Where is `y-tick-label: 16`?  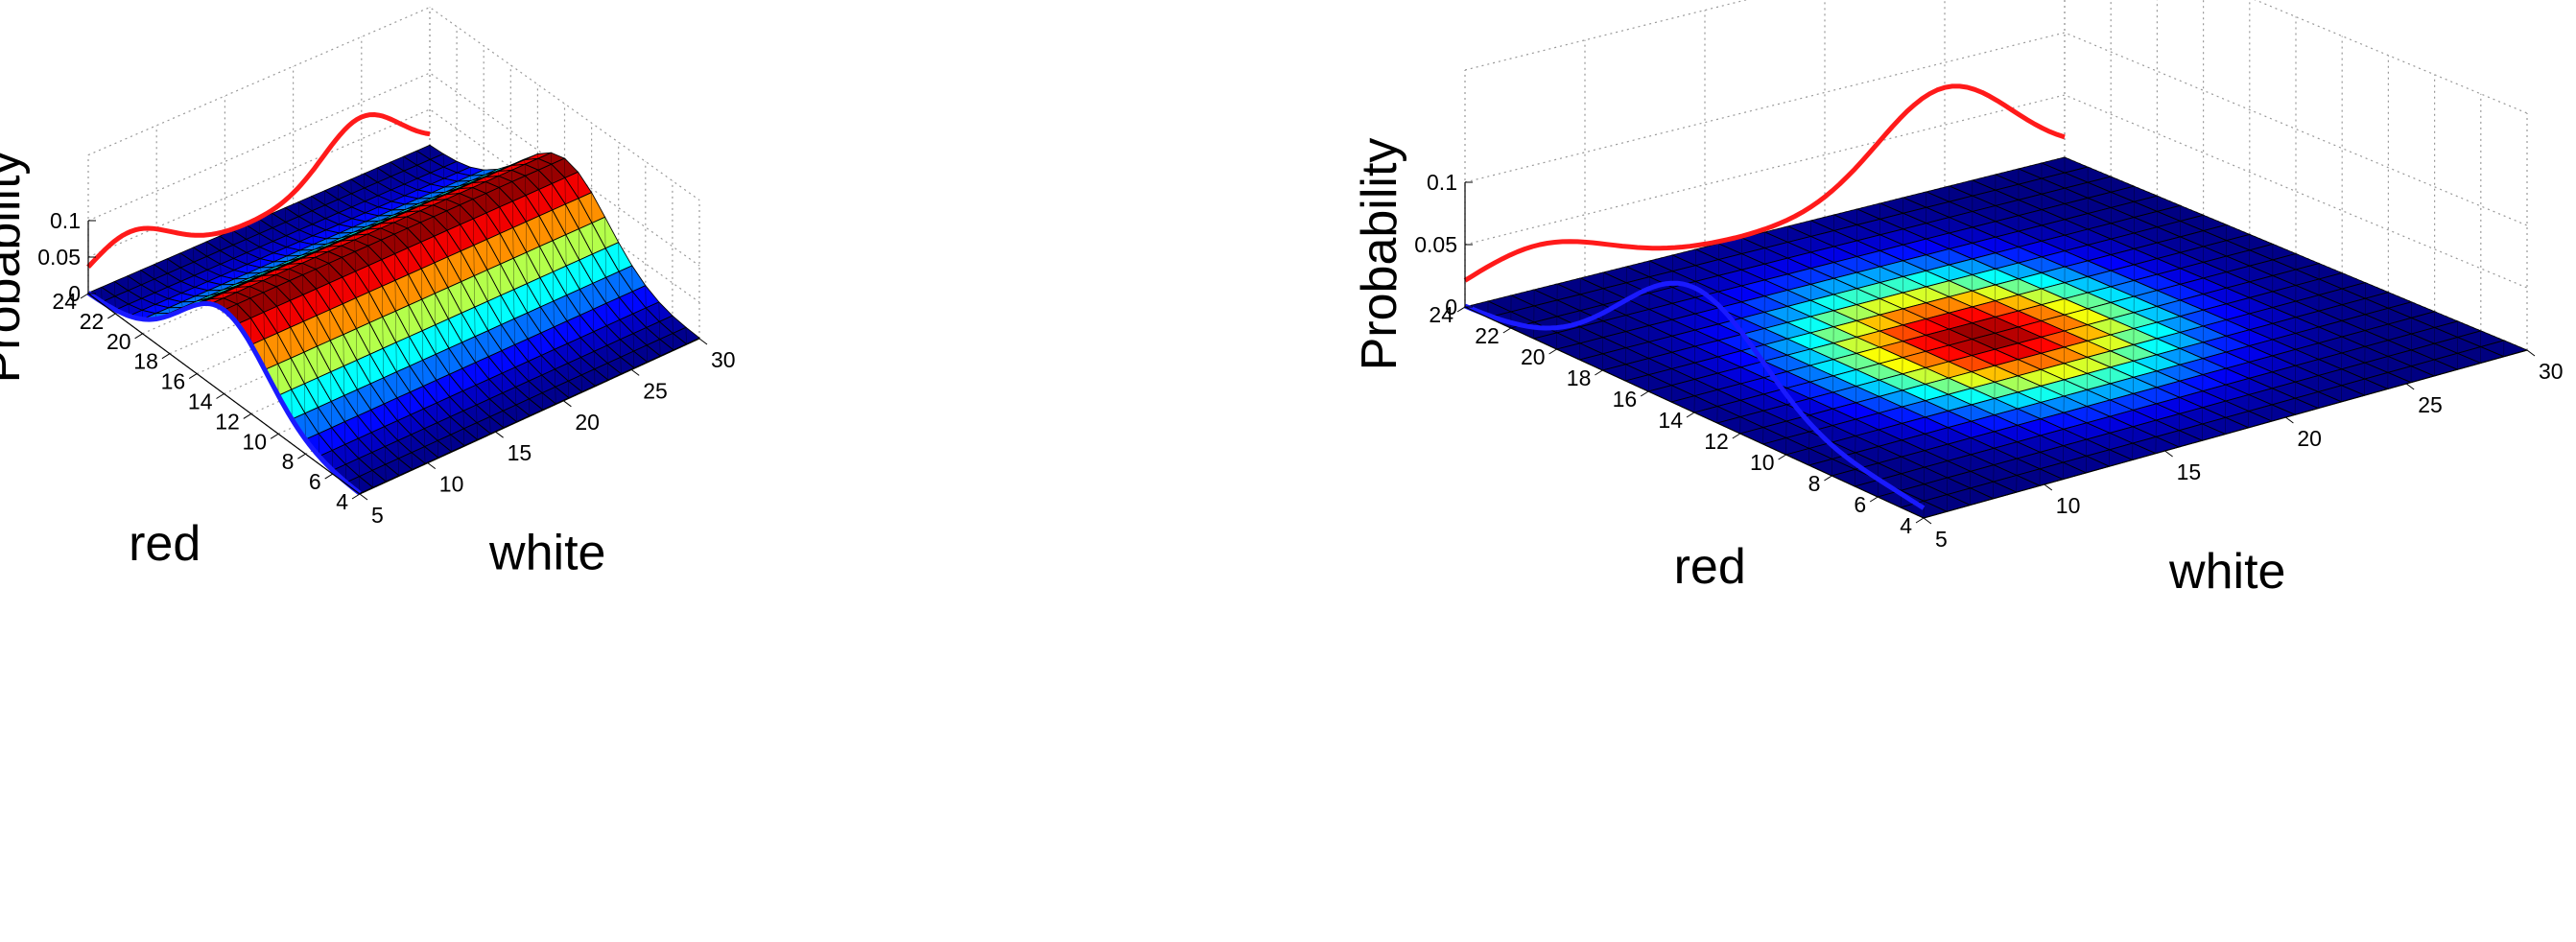
y-tick-label: 16 is located at coordinates (1626, 399).